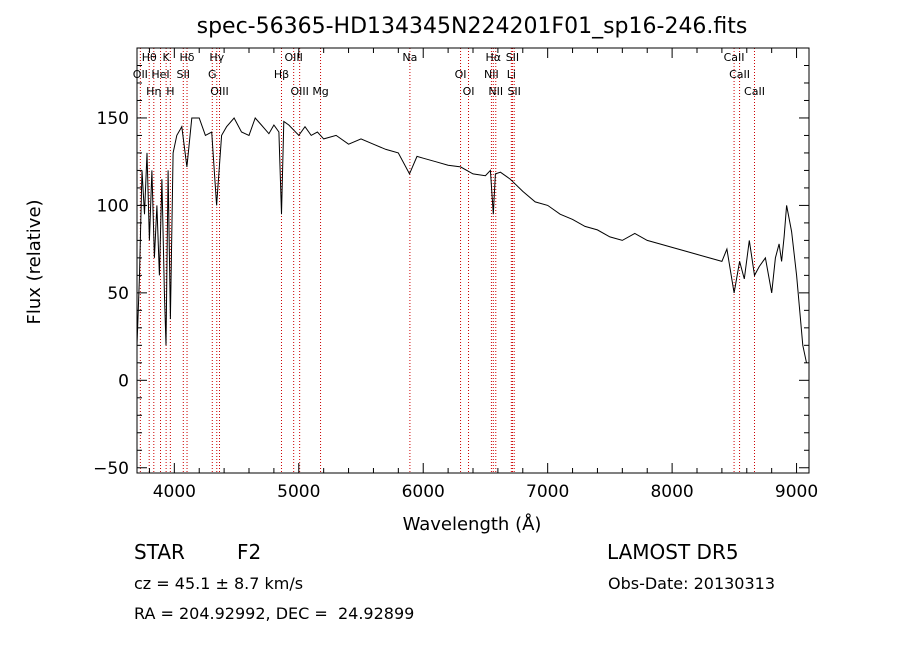 This screenshot has width=900, height=649. Describe the element at coordinates (796, 492) in the screenshot. I see `x-tick-label: 9000` at that location.